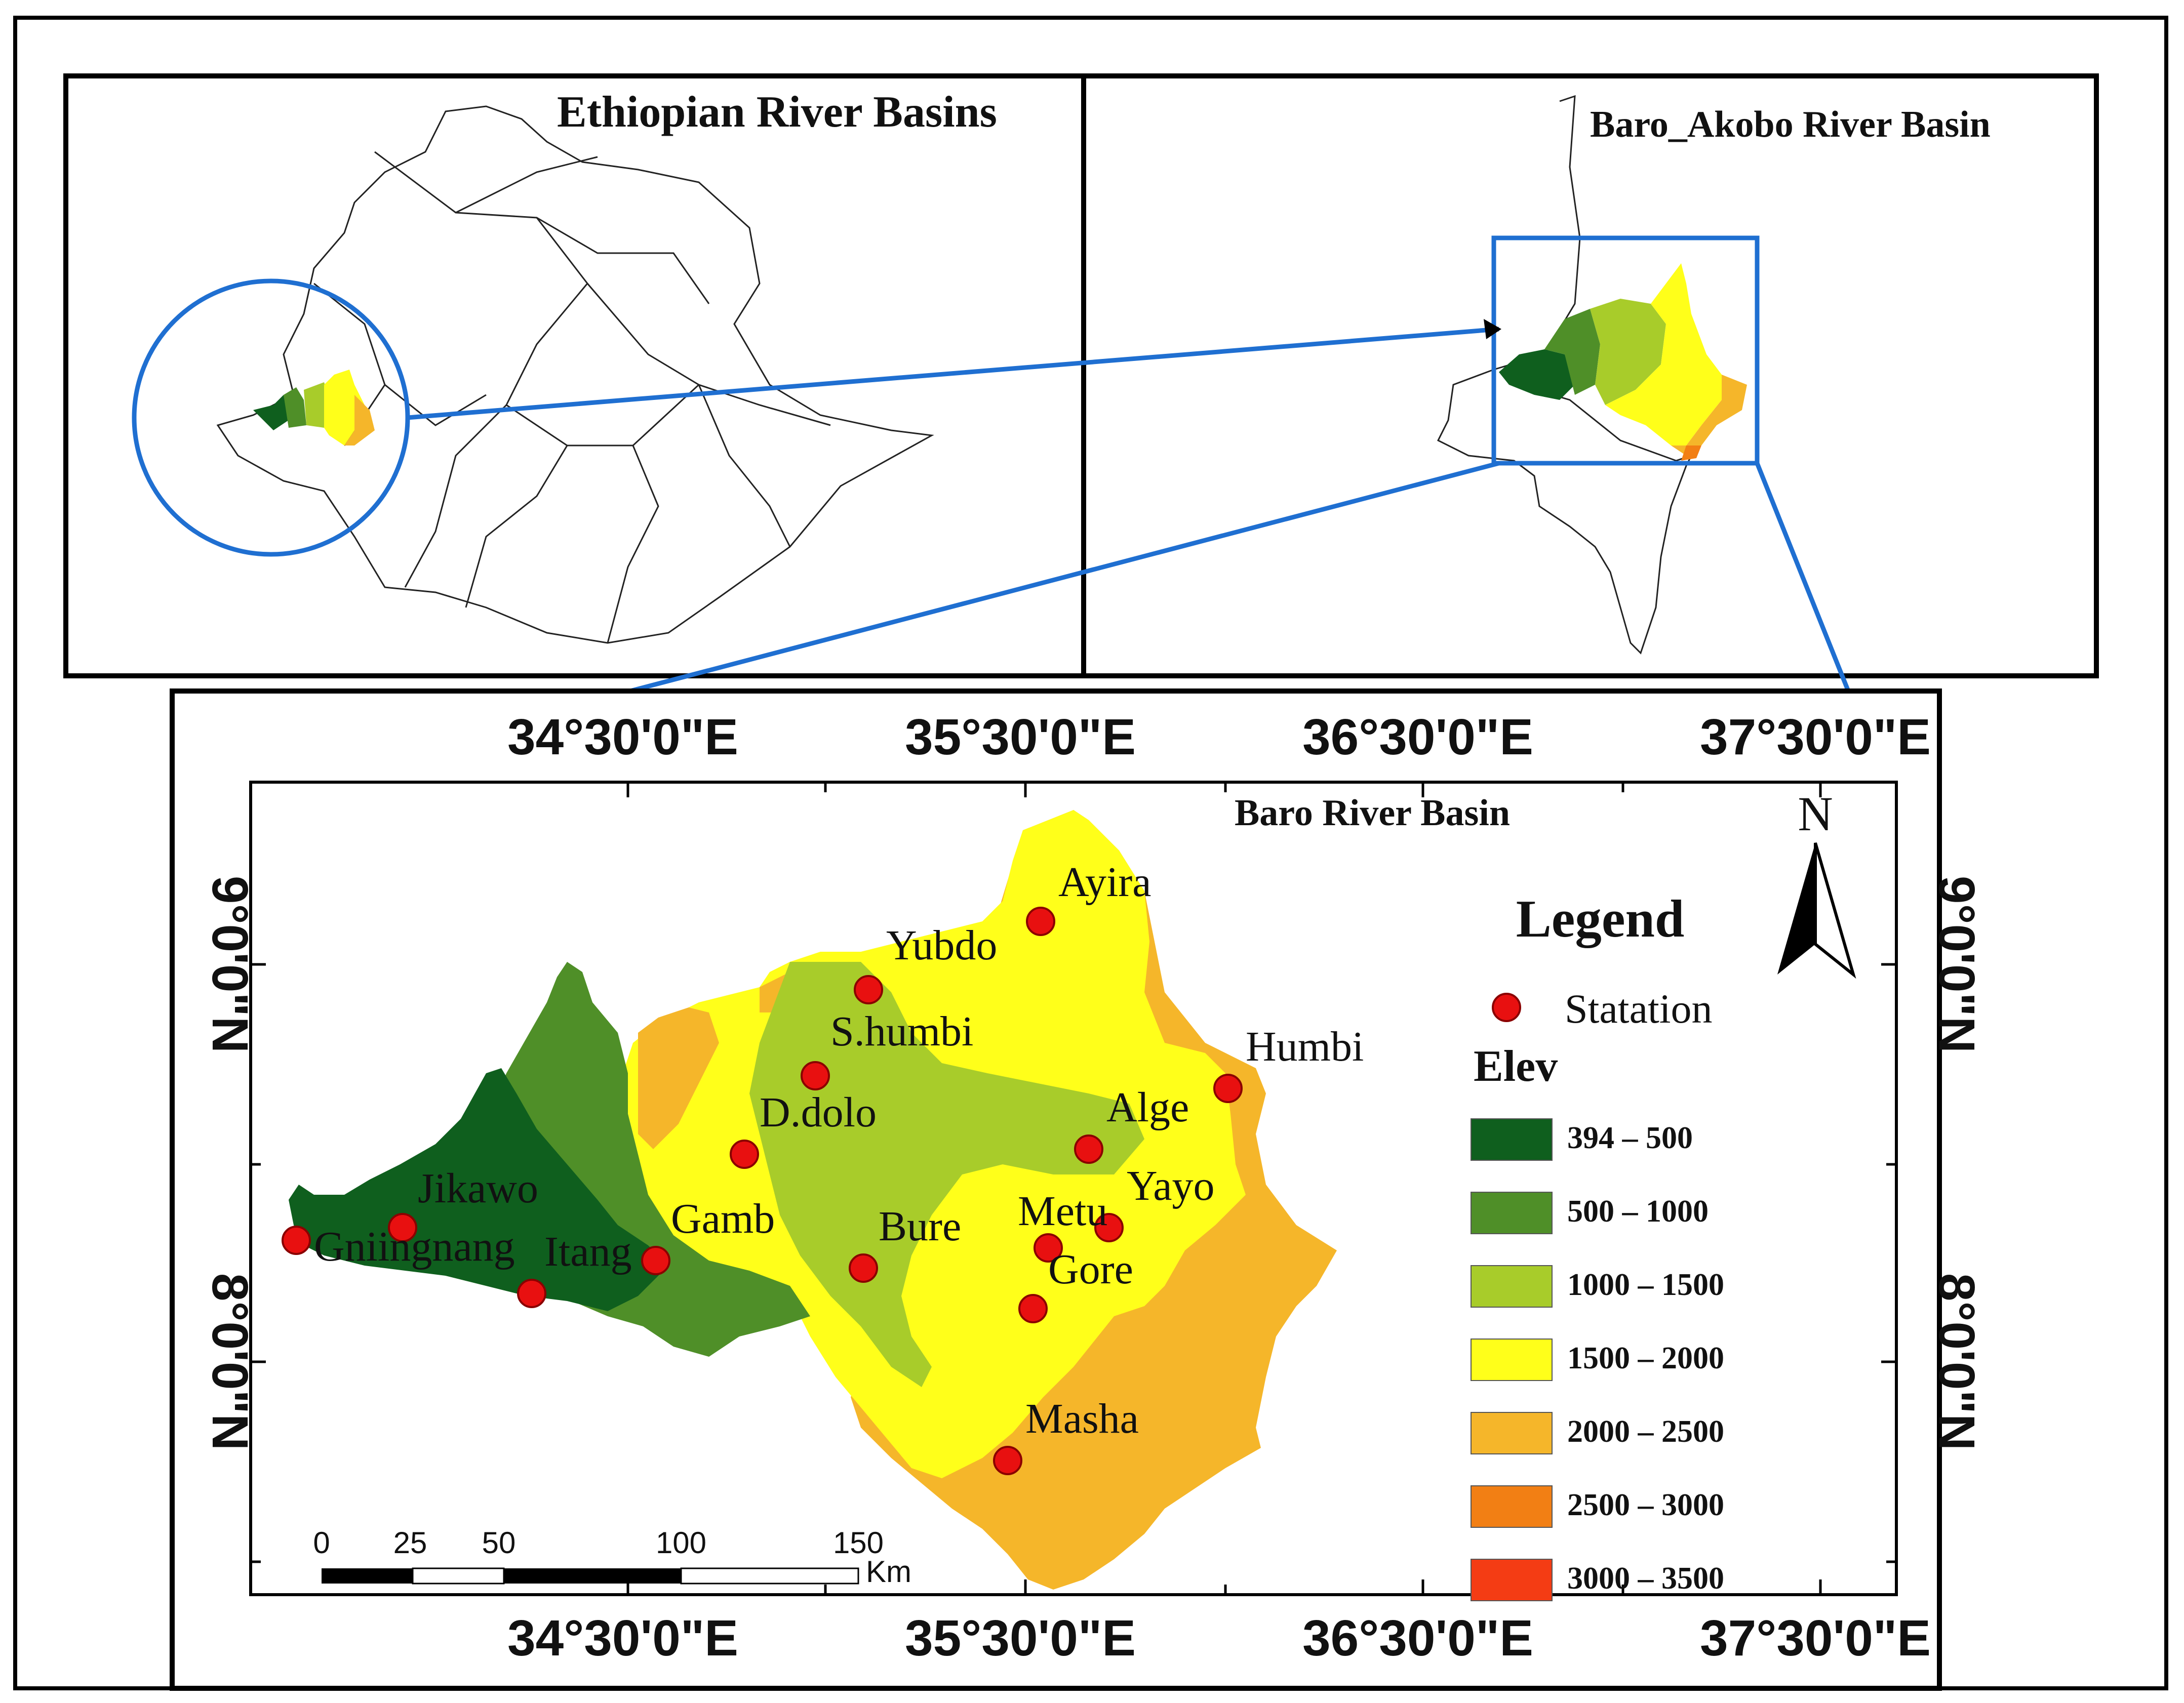 The height and width of the screenshot is (1703, 2184). Describe the element at coordinates (1171, 1185) in the screenshot. I see `station-label: Yayo` at that location.